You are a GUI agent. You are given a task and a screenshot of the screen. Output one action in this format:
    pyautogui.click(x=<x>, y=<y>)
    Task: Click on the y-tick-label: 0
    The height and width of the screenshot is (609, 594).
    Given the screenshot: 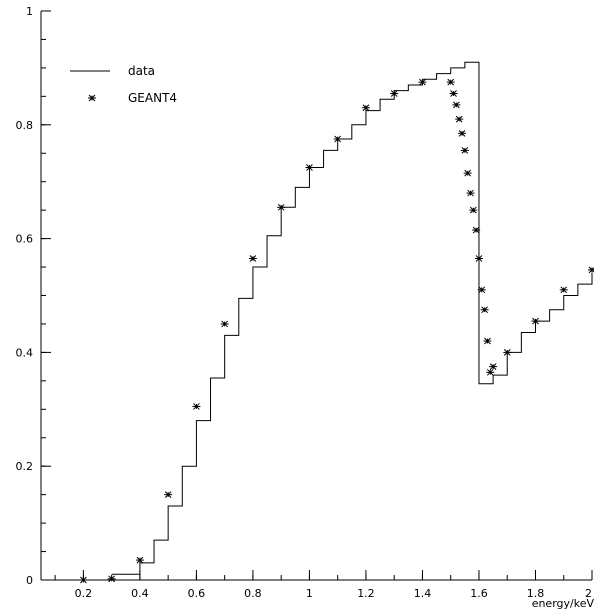 What is the action you would take?
    pyautogui.click(x=29, y=580)
    